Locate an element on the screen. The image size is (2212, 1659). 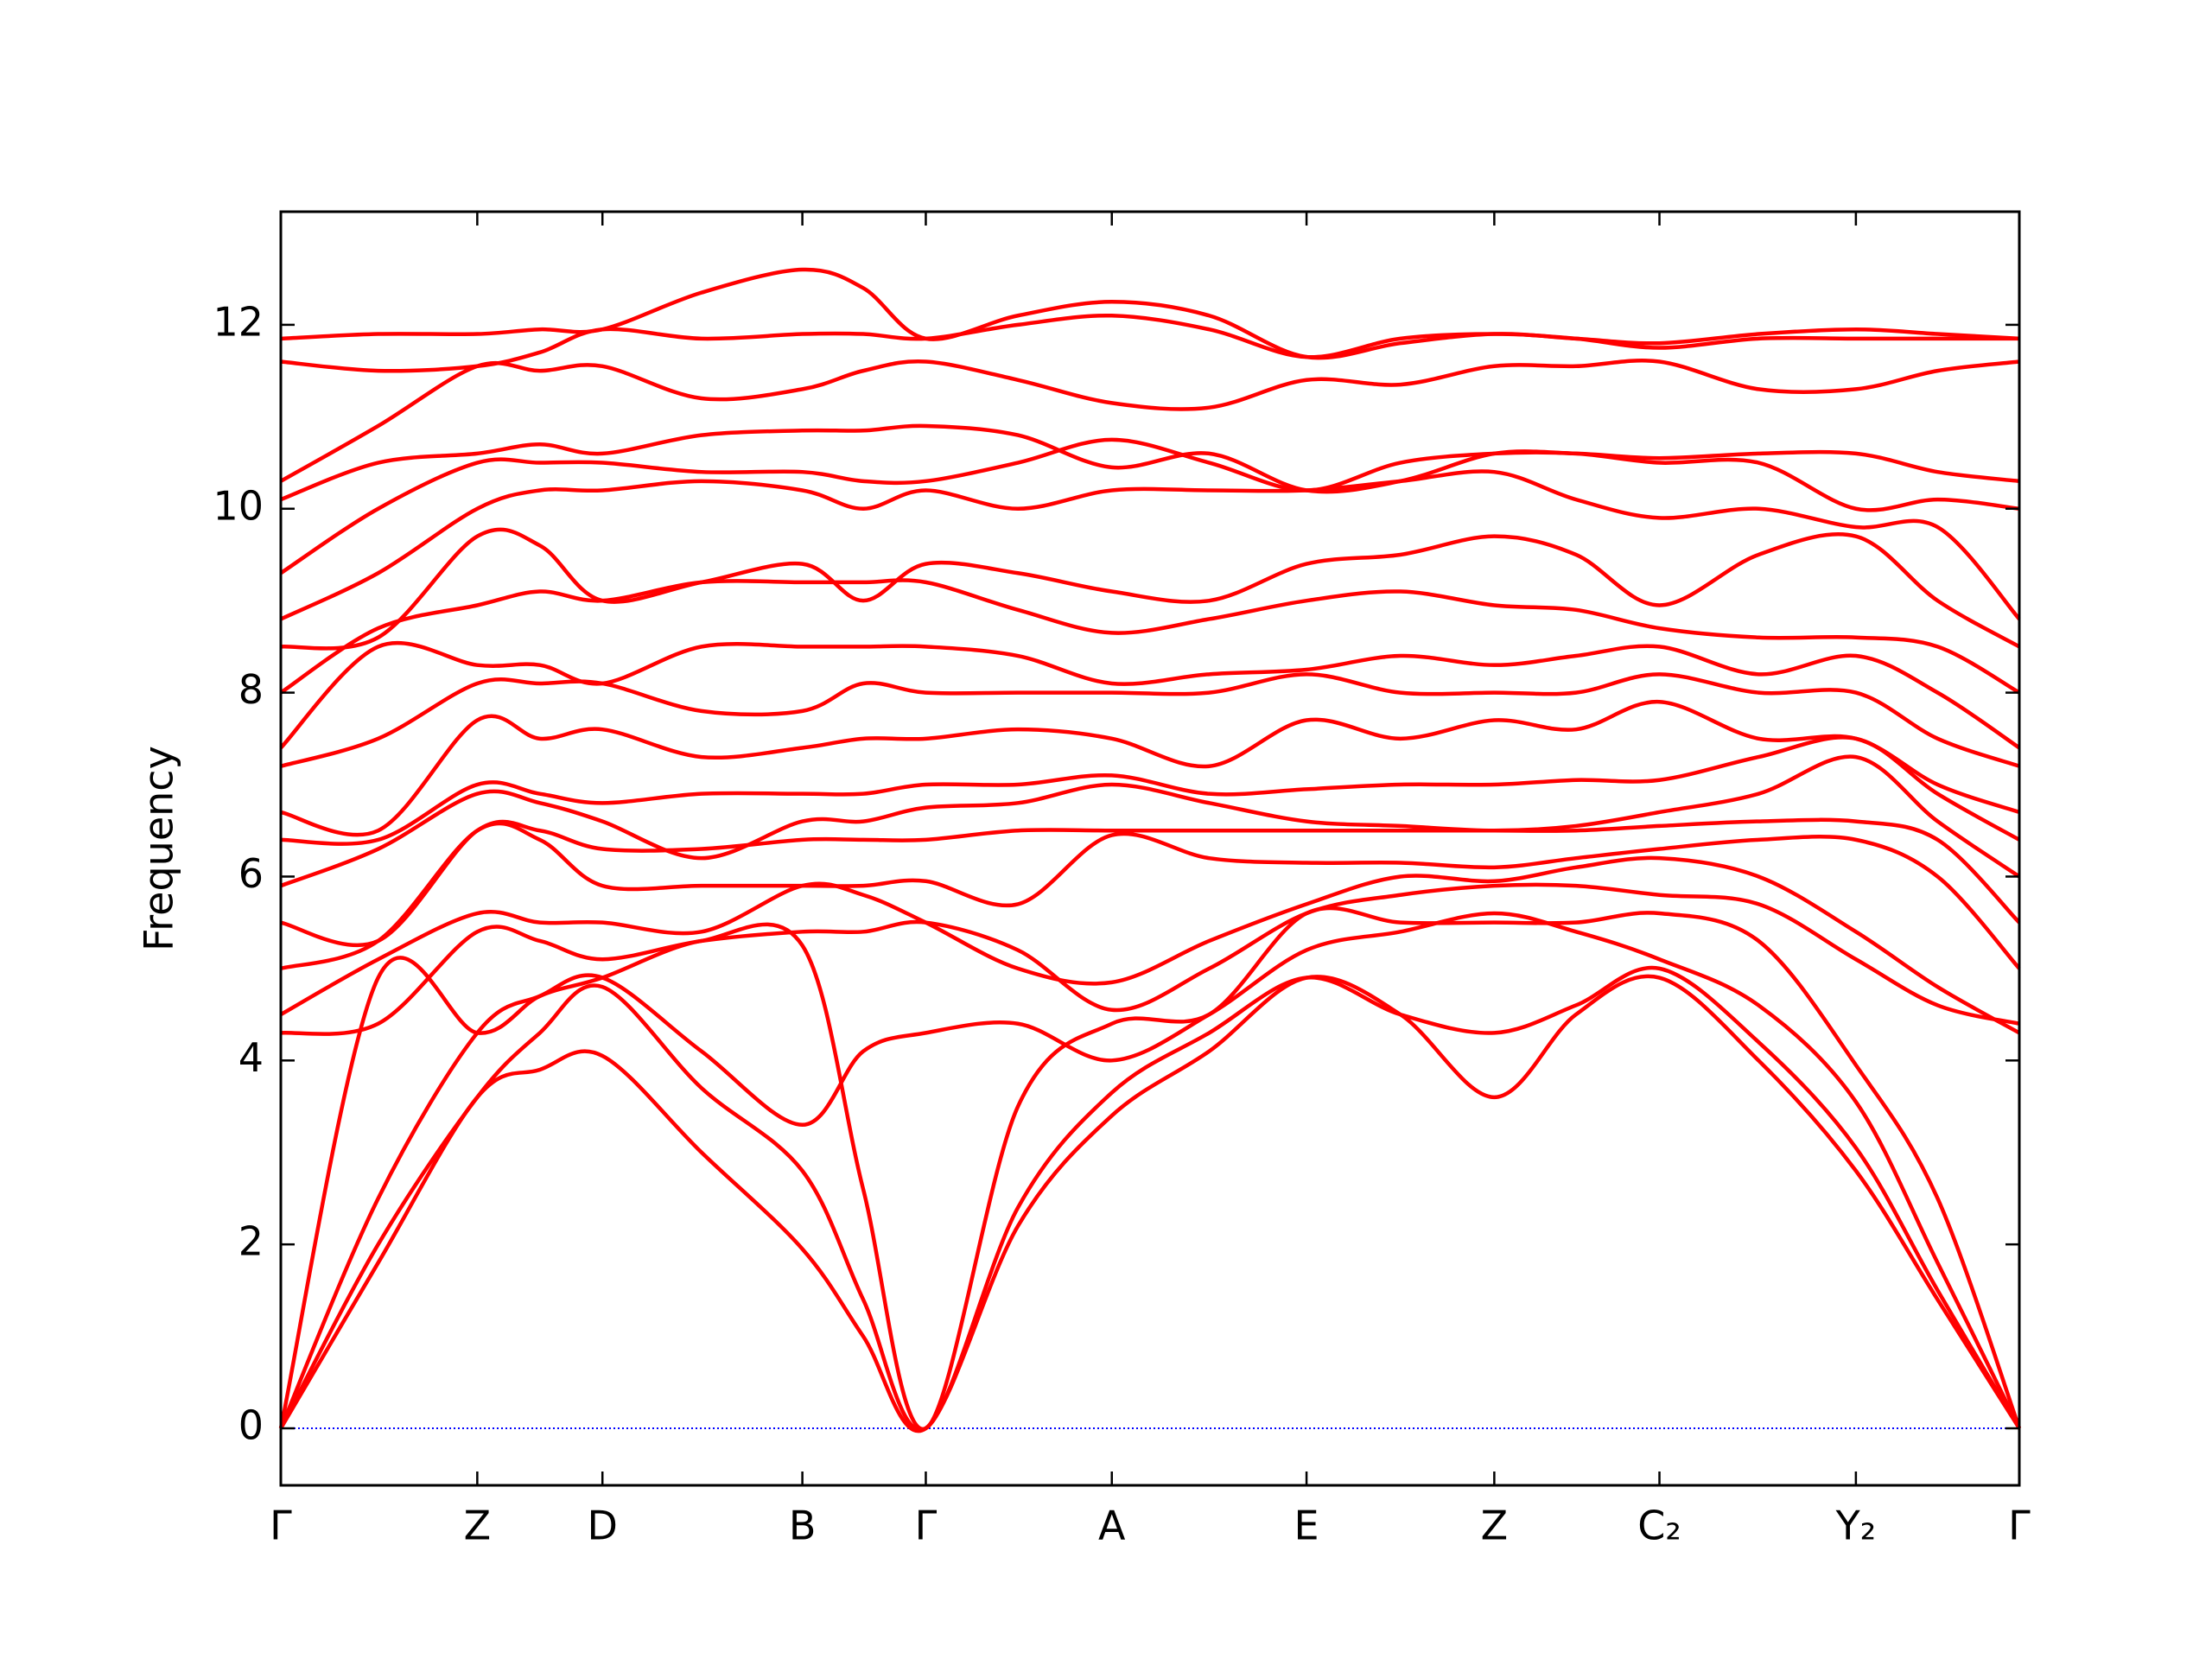
y-tick-label: 6 is located at coordinates (251, 873).